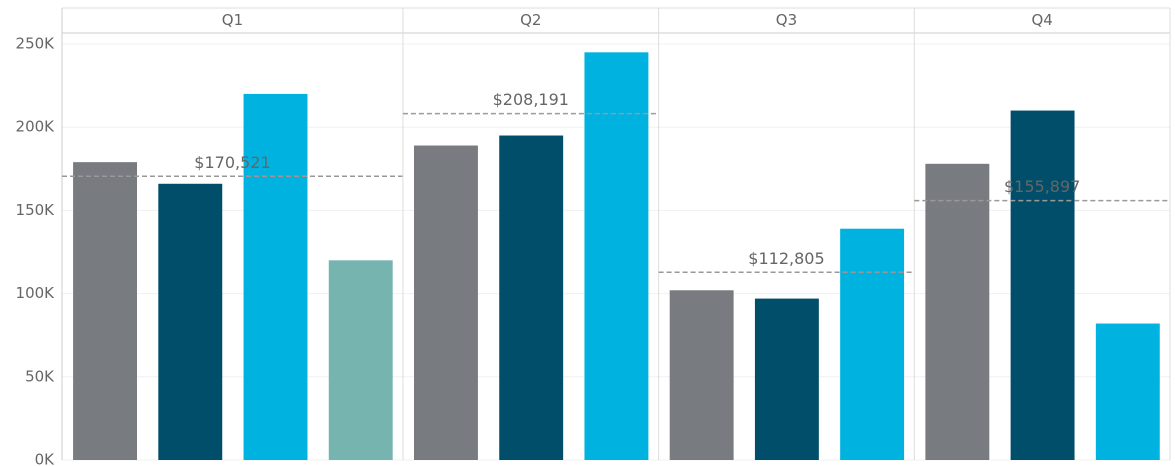 This screenshot has width=1175, height=466. What do you see at coordinates (40, 376) in the screenshot?
I see `y-tick-label: 50K` at bounding box center [40, 376].